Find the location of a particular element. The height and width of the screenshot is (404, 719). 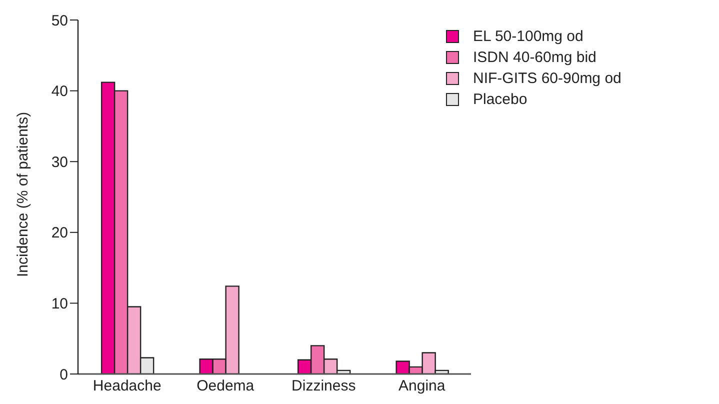

legend-label: EL 50-100mg od is located at coordinates (528, 37).